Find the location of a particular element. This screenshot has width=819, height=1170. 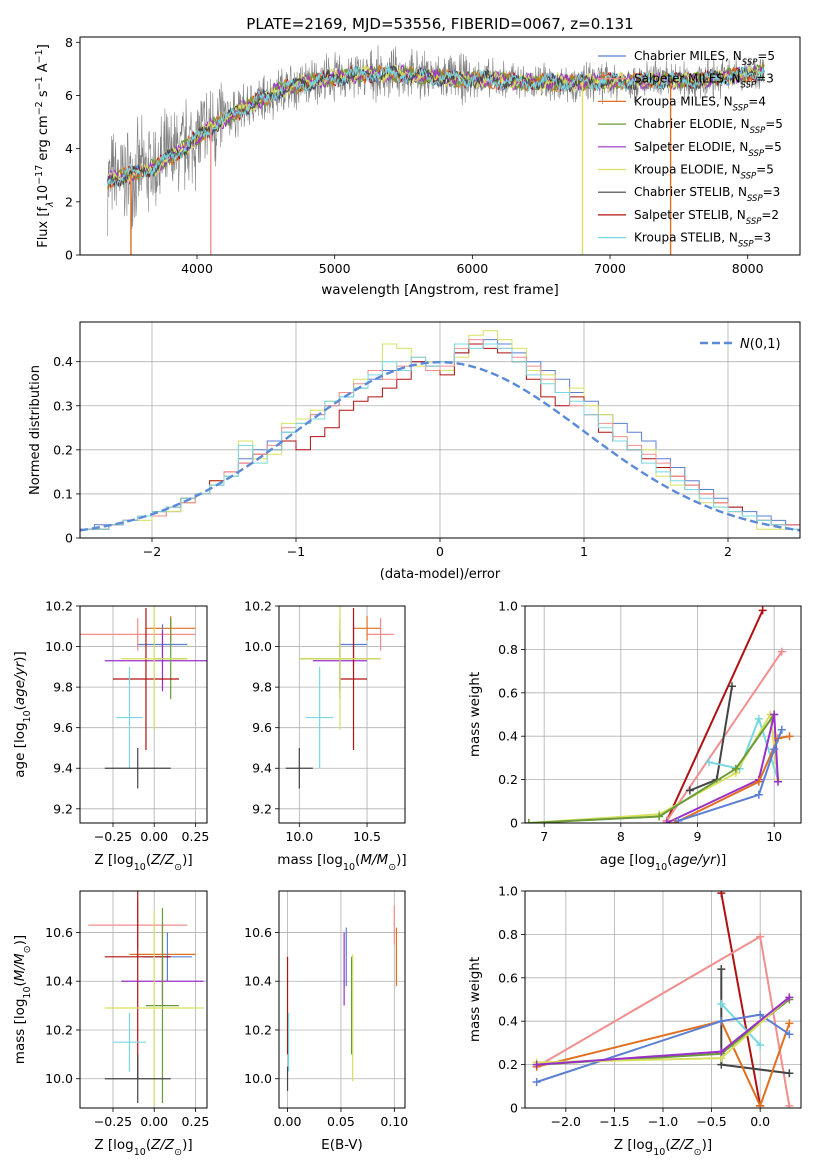

x-tick-label: 10.0 is located at coordinates (299, 836).